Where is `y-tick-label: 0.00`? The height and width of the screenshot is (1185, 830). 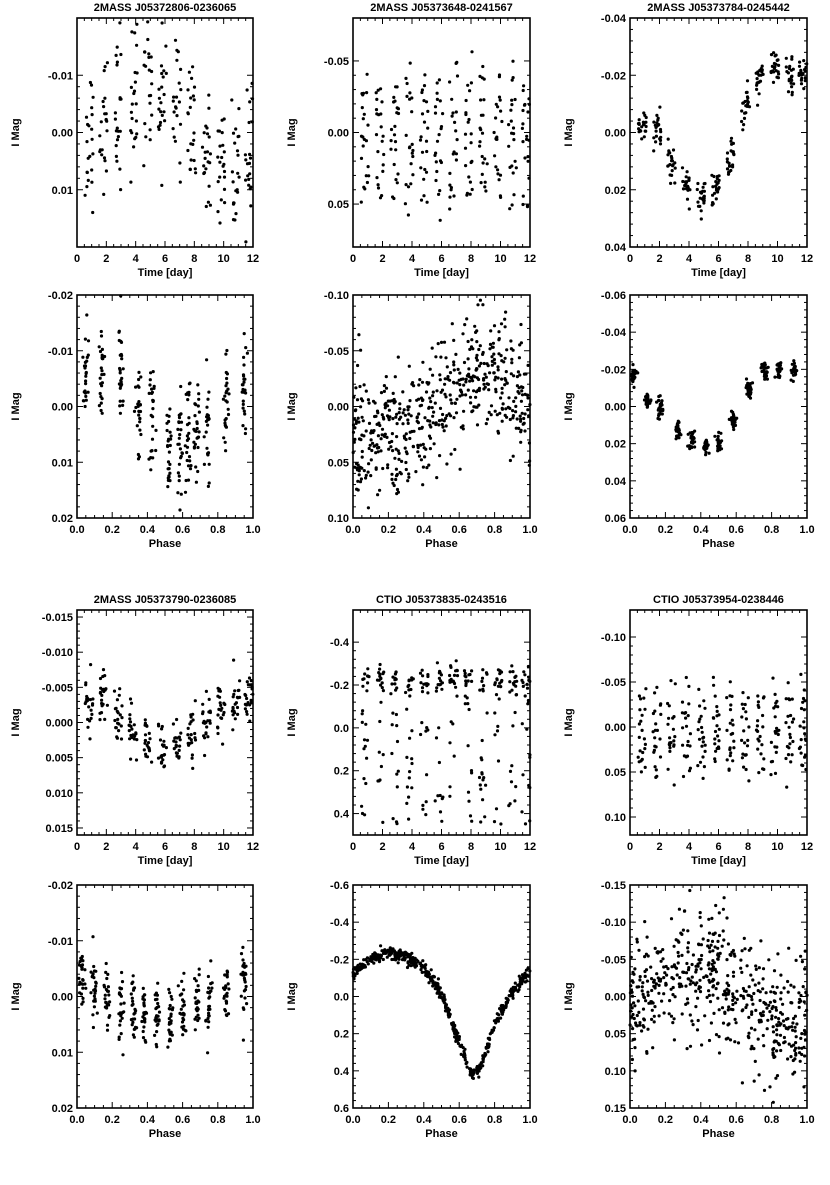 y-tick-label: 0.00 is located at coordinates (338, 408).